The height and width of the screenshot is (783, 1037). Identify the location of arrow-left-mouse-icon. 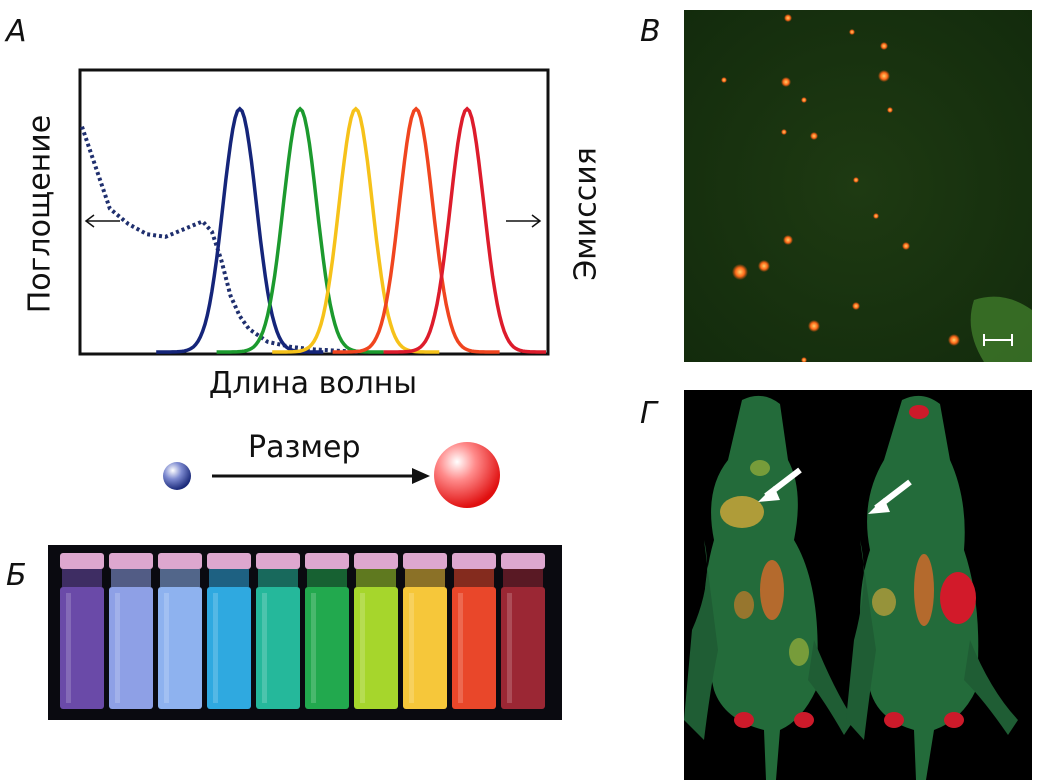
(780, 484).